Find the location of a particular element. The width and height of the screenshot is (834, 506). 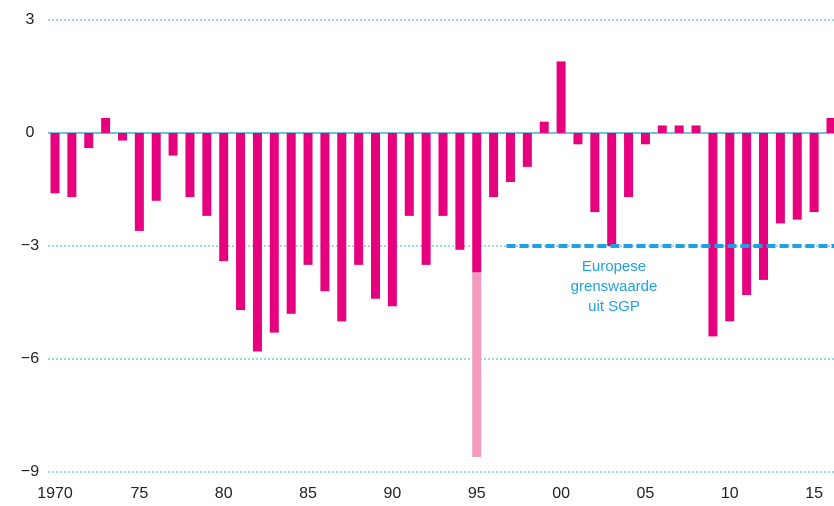

x-tick-label: 1970 is located at coordinates (55, 493).